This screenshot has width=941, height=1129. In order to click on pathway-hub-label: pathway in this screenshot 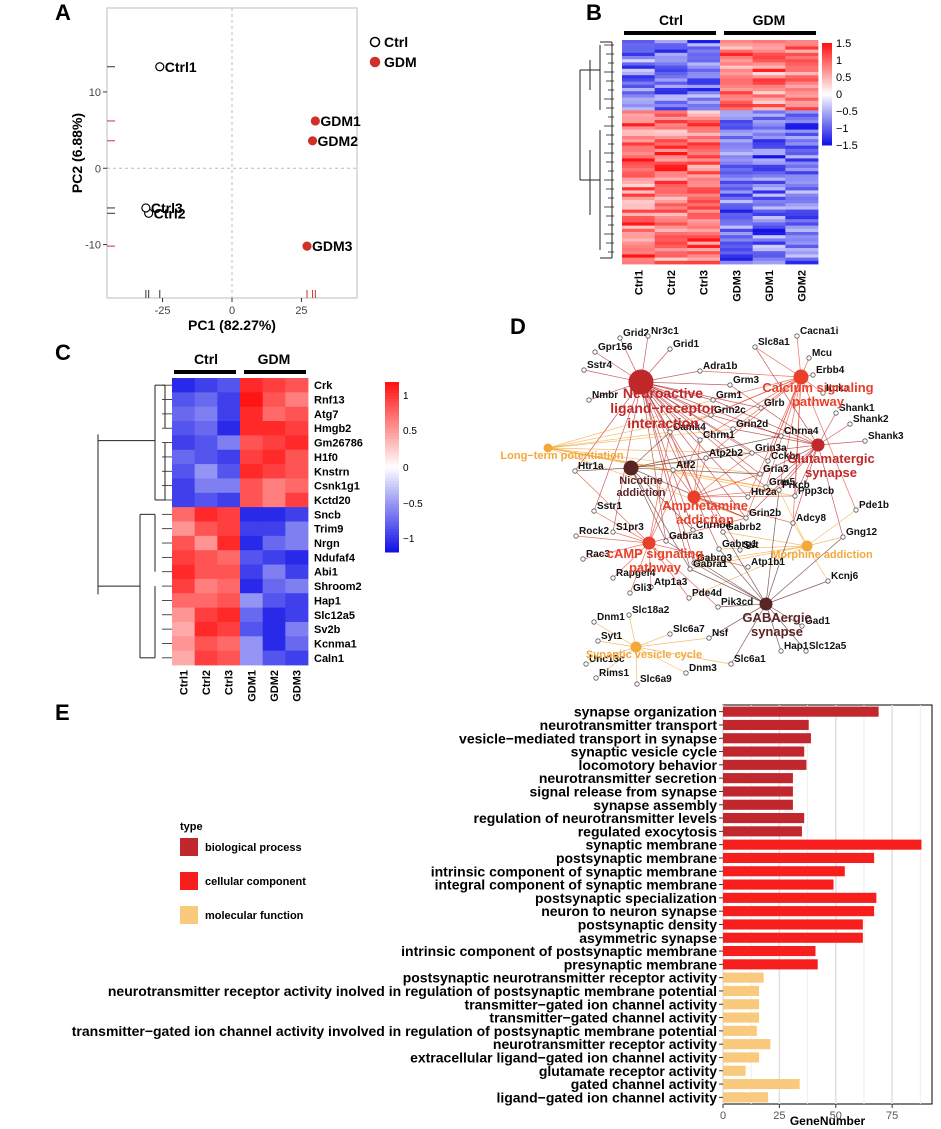, I will do `click(818, 401)`.